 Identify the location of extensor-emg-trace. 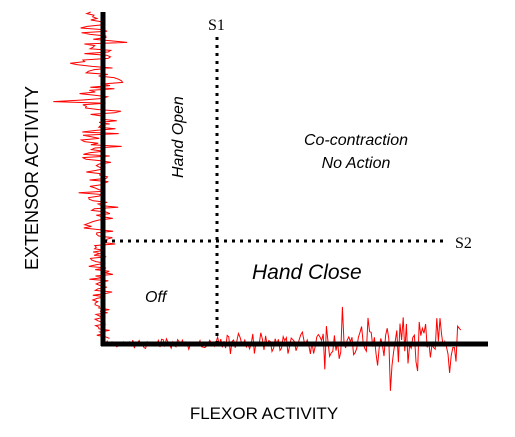
(90, 175).